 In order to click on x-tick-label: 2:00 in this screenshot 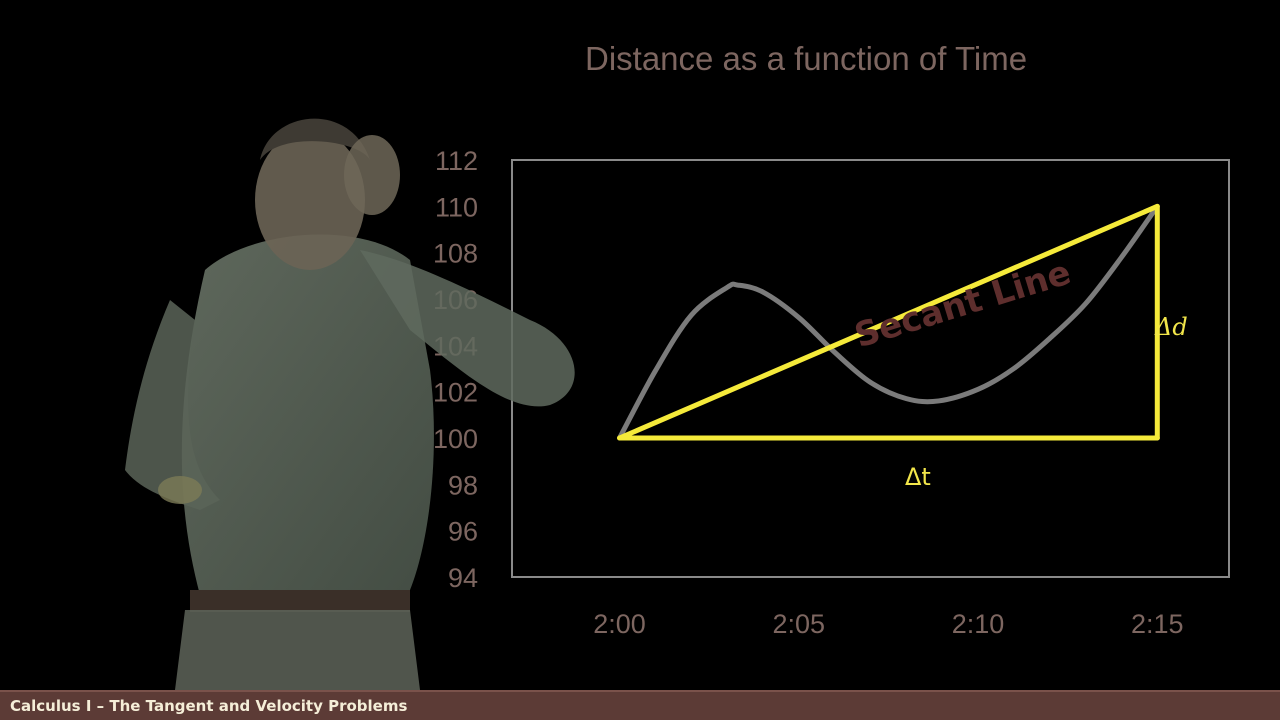, I will do `click(619, 624)`.